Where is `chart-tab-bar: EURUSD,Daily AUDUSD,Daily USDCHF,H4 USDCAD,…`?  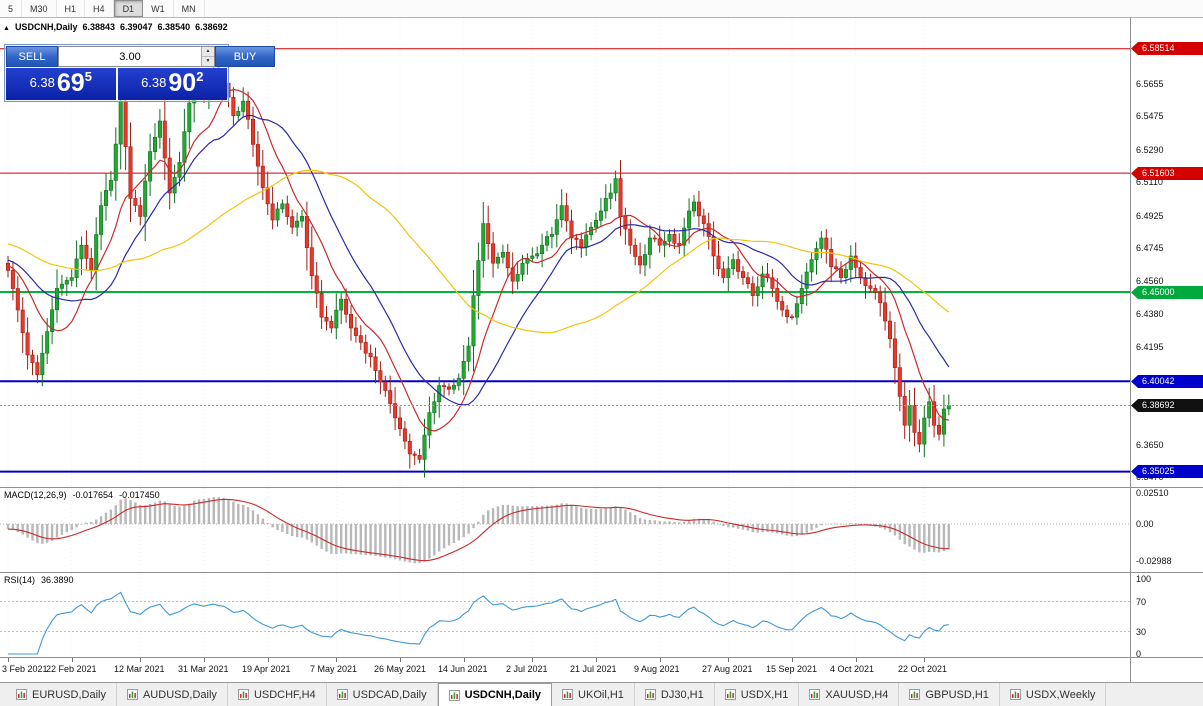
chart-tab-bar: EURUSD,Daily AUDUSD,Daily USDCHF,H4 USDCAD,… is located at coordinates (601, 694).